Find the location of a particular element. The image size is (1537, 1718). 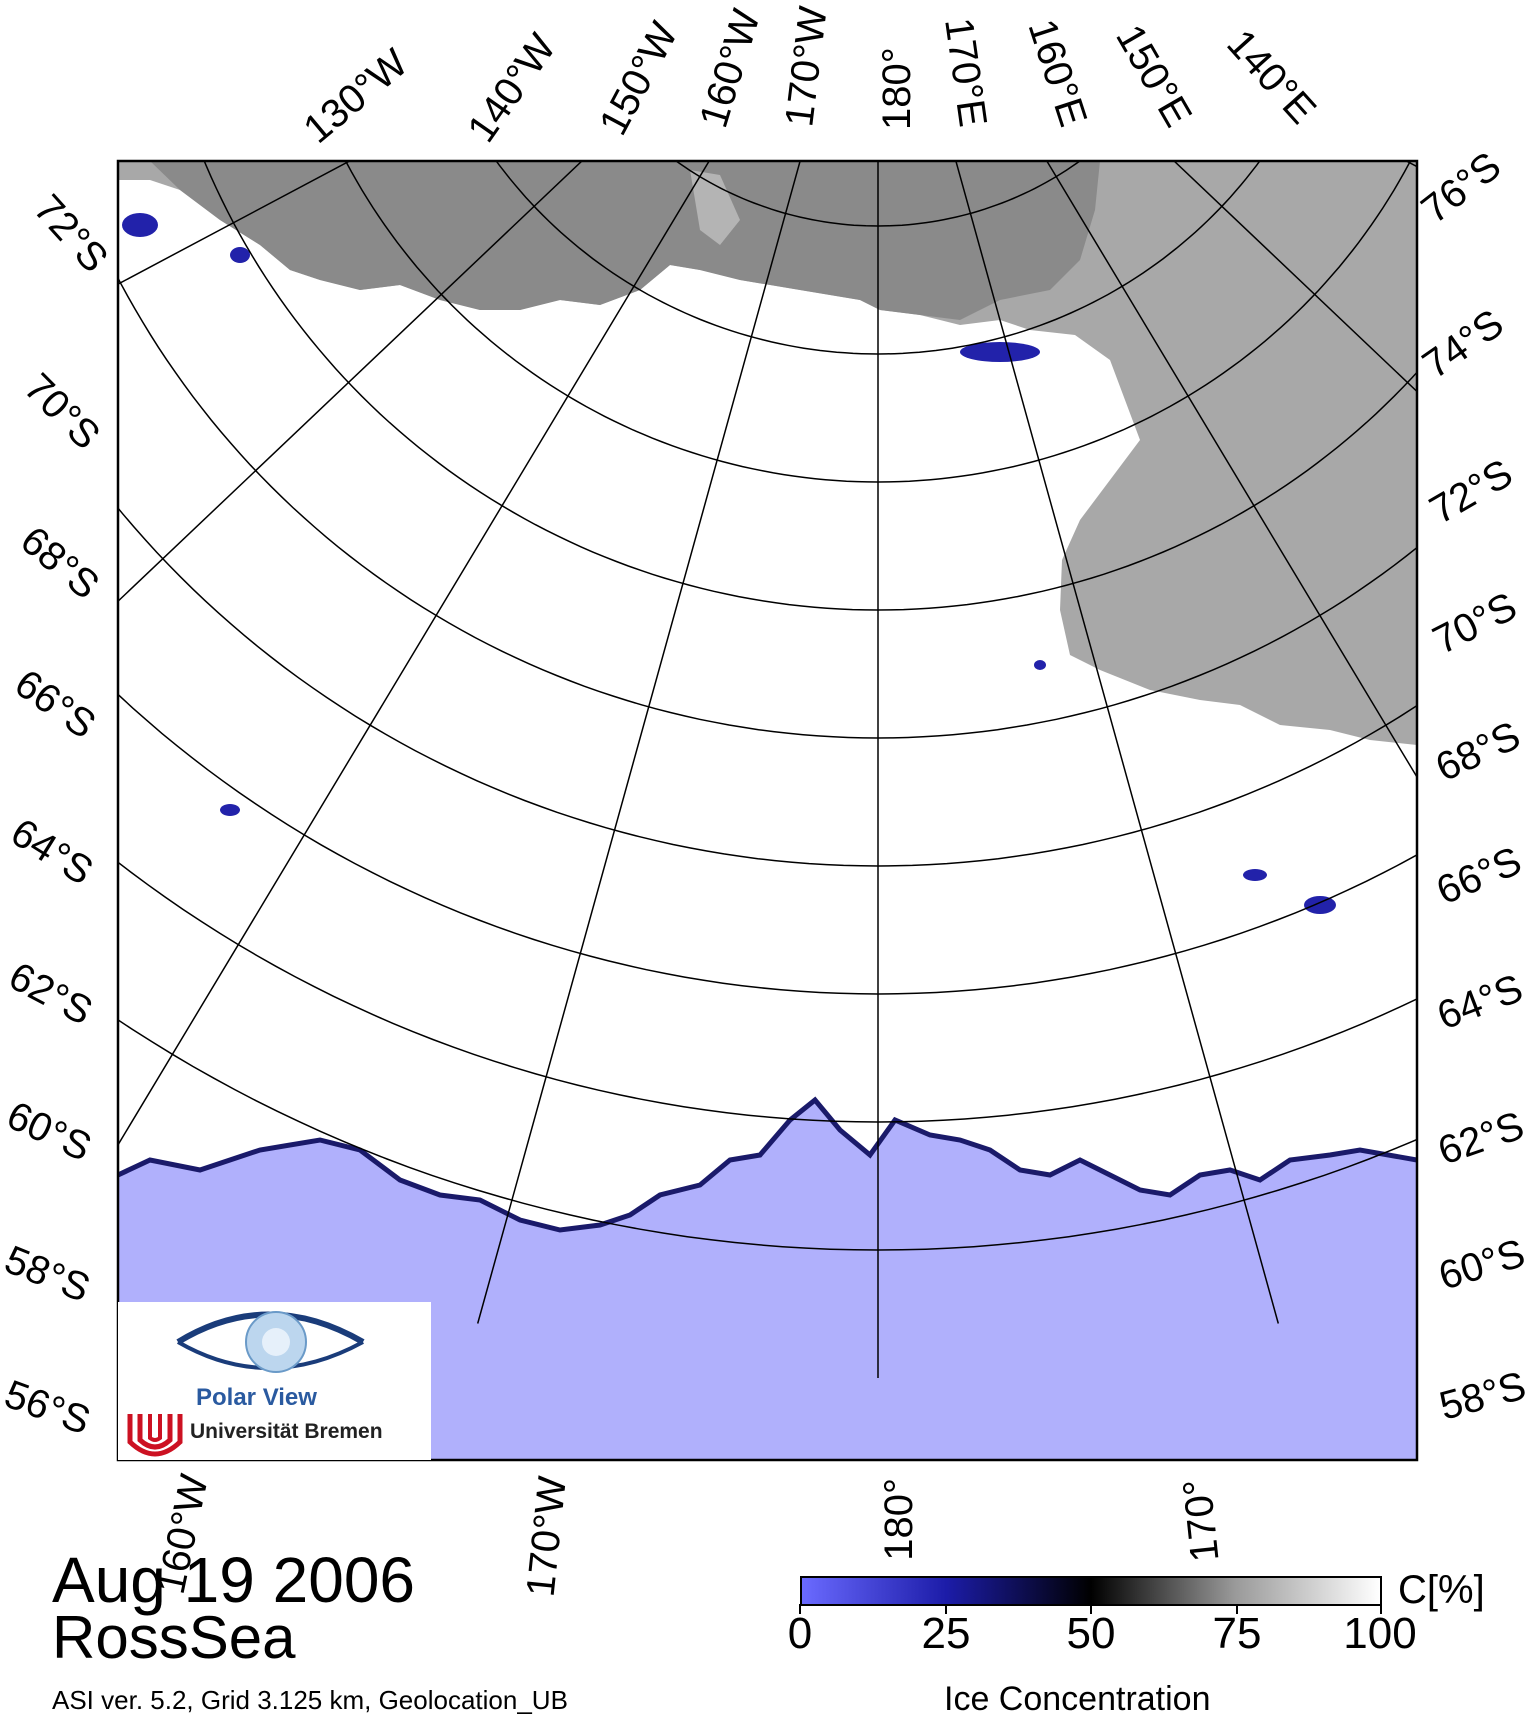

ice-edge is located at coordinates (767, 1164).